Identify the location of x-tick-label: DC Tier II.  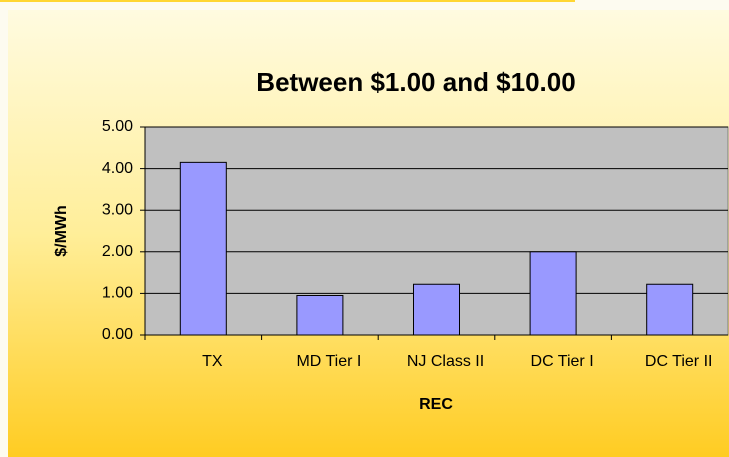
(679, 361).